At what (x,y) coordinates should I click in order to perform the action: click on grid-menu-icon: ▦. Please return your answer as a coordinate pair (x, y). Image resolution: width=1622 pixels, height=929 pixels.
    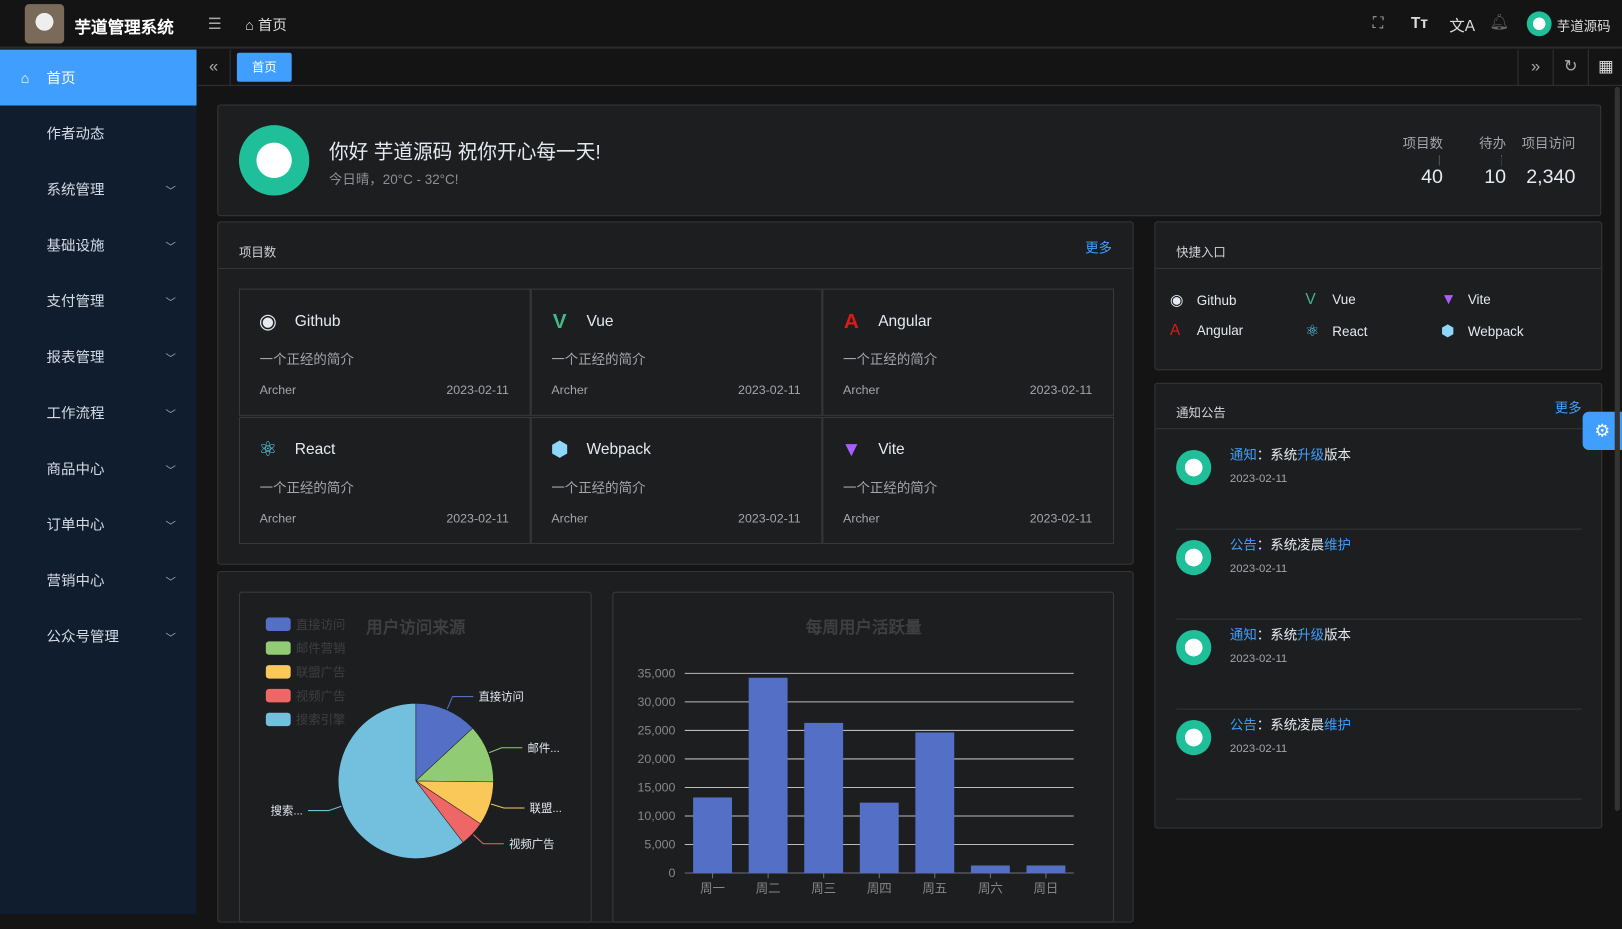
    Looking at the image, I should click on (1604, 67).